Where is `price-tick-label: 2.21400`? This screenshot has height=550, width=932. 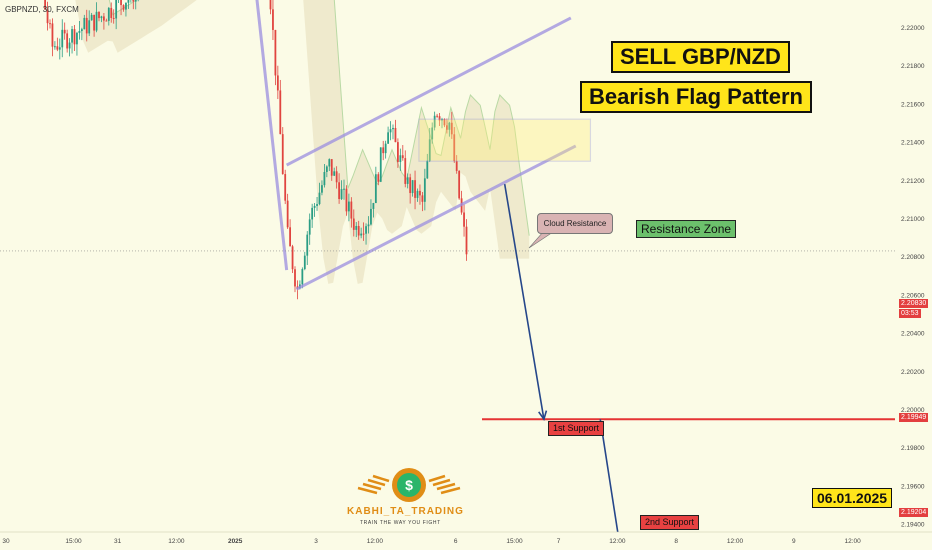 price-tick-label: 2.21400 is located at coordinates (913, 143).